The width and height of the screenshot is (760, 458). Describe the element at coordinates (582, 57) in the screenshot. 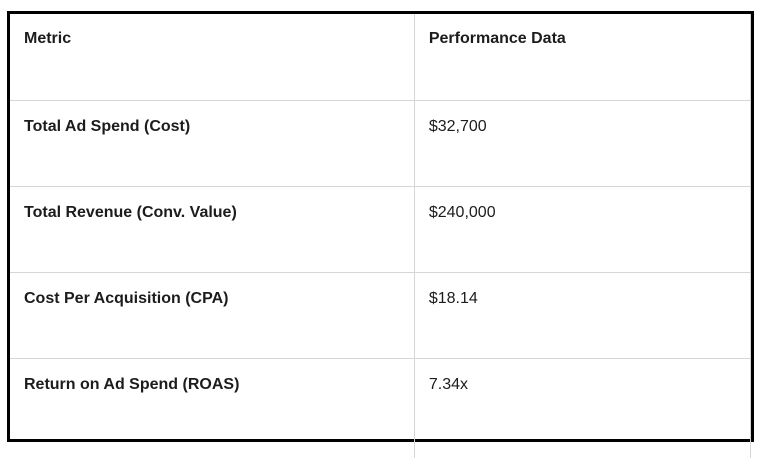

I see `header-performance-data: Performance Data` at that location.